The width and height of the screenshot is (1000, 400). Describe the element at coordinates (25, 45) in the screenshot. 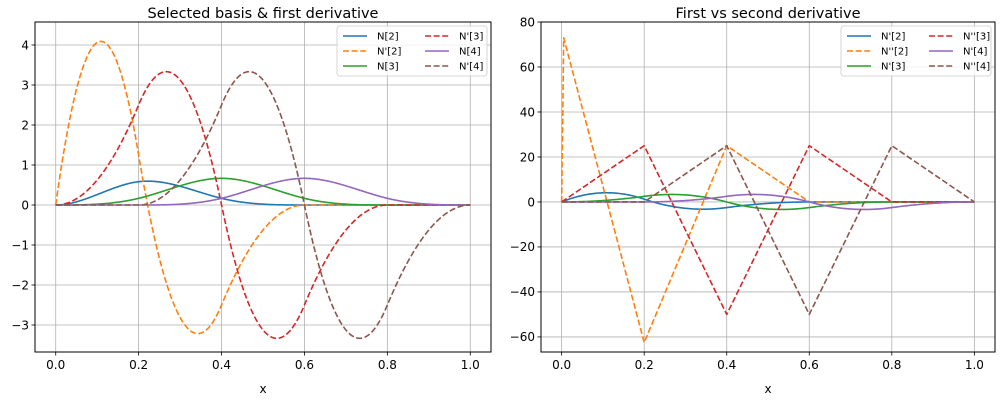

I see `y-tick-label: 4` at that location.